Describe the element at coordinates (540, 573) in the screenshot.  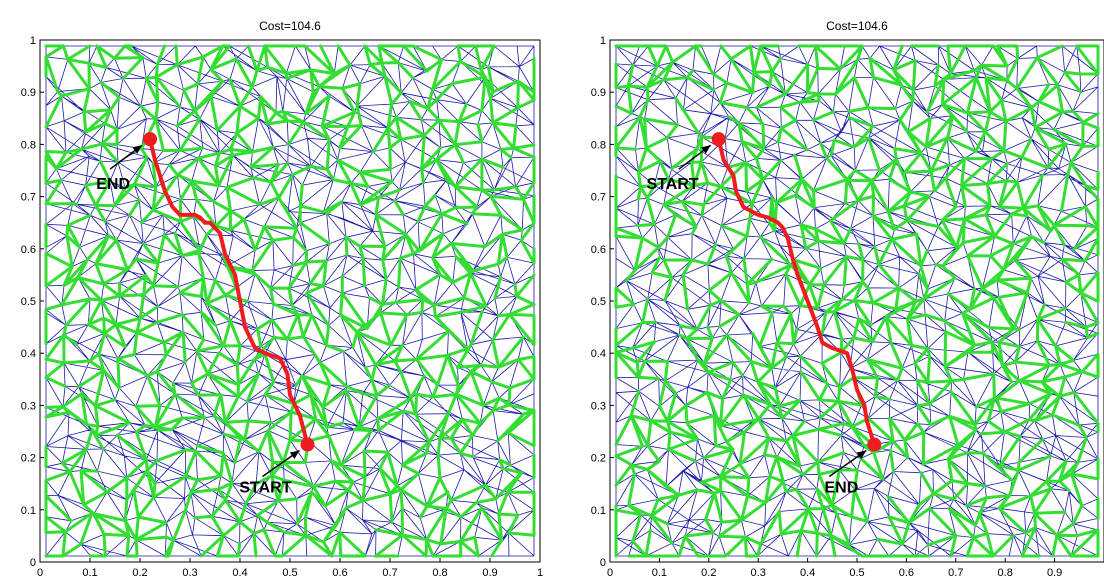
I see `x-tick-label: 1` at that location.